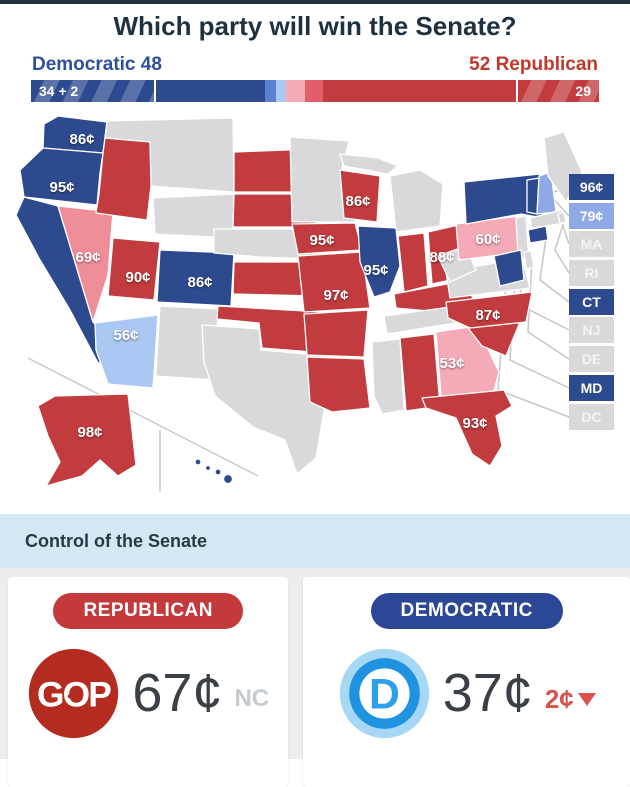 The height and width of the screenshot is (787, 630). Describe the element at coordinates (92, 91) in the screenshot. I see `seat-bar-dem-not-up: 34 + 2` at that location.